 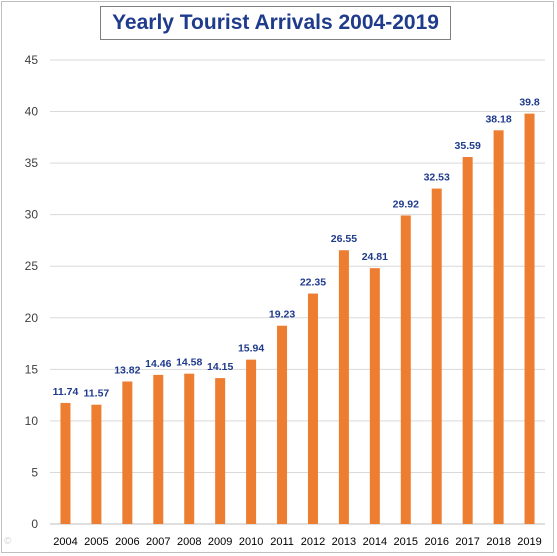 What do you see at coordinates (189, 542) in the screenshot?
I see `x-tick-label-2008: 2008` at bounding box center [189, 542].